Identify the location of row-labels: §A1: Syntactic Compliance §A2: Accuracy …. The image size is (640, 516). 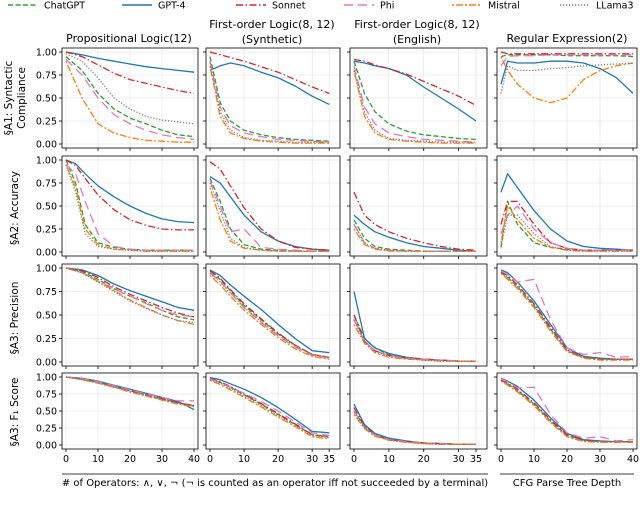
(15, 253).